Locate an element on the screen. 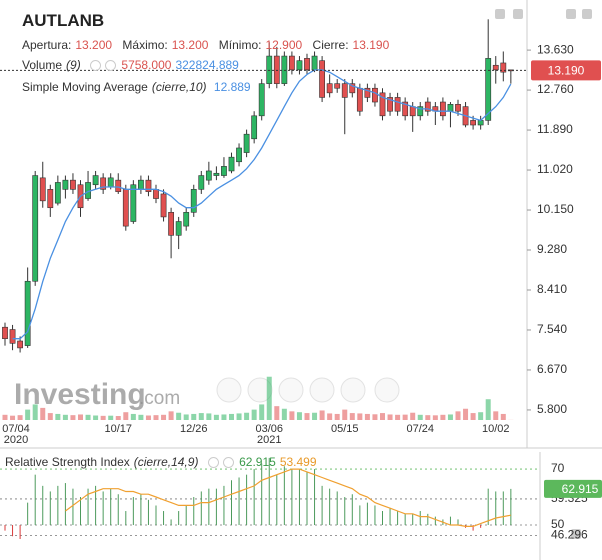  legend-name: Relative Strength Index is located at coordinates (67, 462).